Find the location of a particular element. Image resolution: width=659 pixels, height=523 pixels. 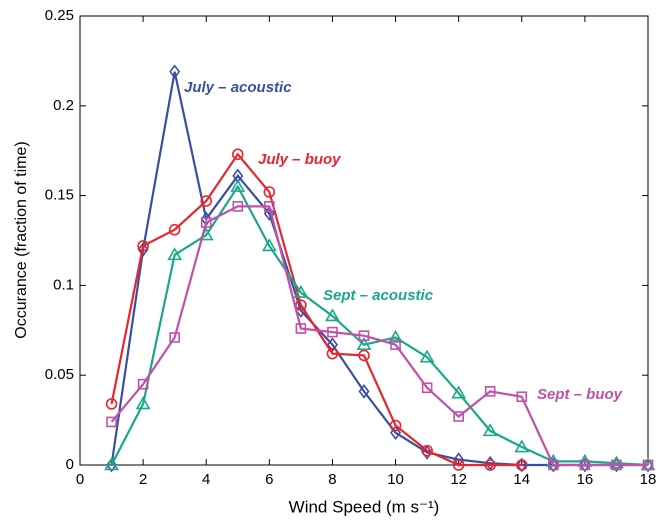

series-label: July – acoustic is located at coordinates (238, 87).